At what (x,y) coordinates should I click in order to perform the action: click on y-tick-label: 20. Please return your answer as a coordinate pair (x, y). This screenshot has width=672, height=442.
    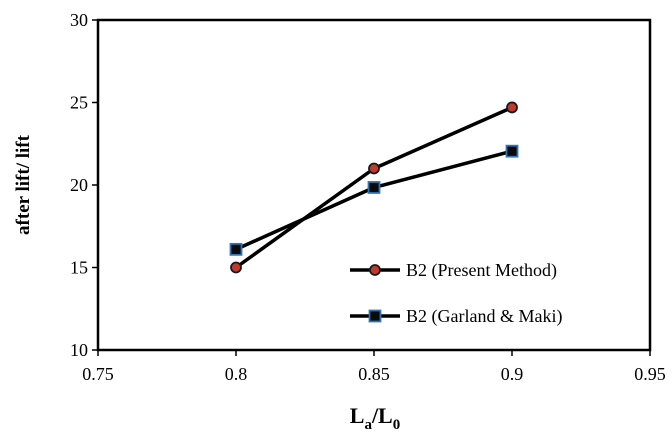
    Looking at the image, I should click on (79, 185).